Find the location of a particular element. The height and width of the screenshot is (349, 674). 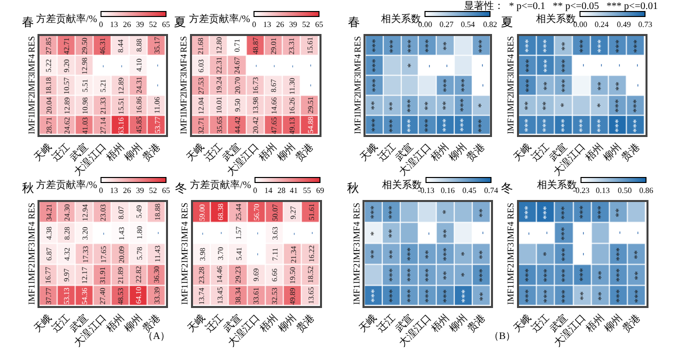

color-bar-label: 0.13 is located at coordinates (603, 191).